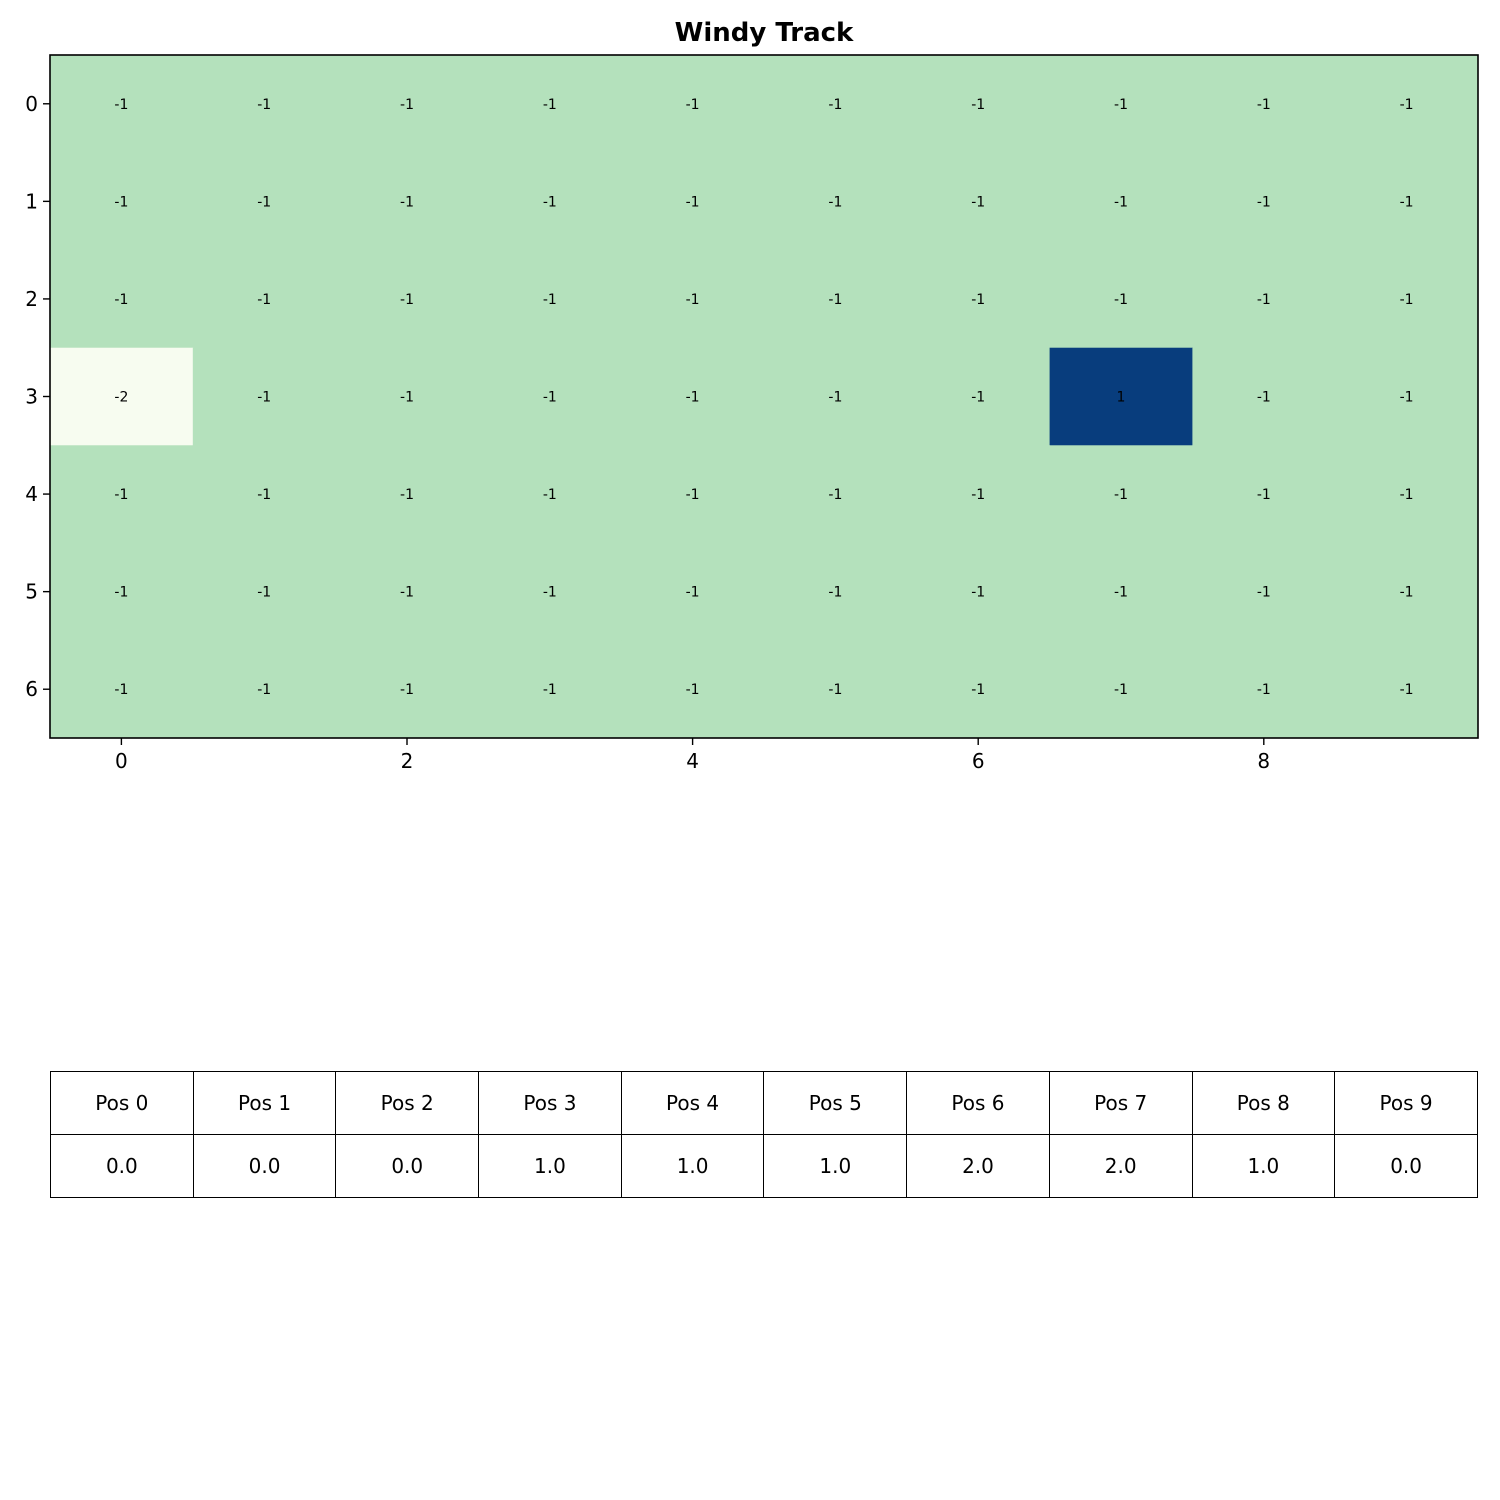 The width and height of the screenshot is (1500, 1500). I want to click on cell-value-label: -2, so click(121, 398).